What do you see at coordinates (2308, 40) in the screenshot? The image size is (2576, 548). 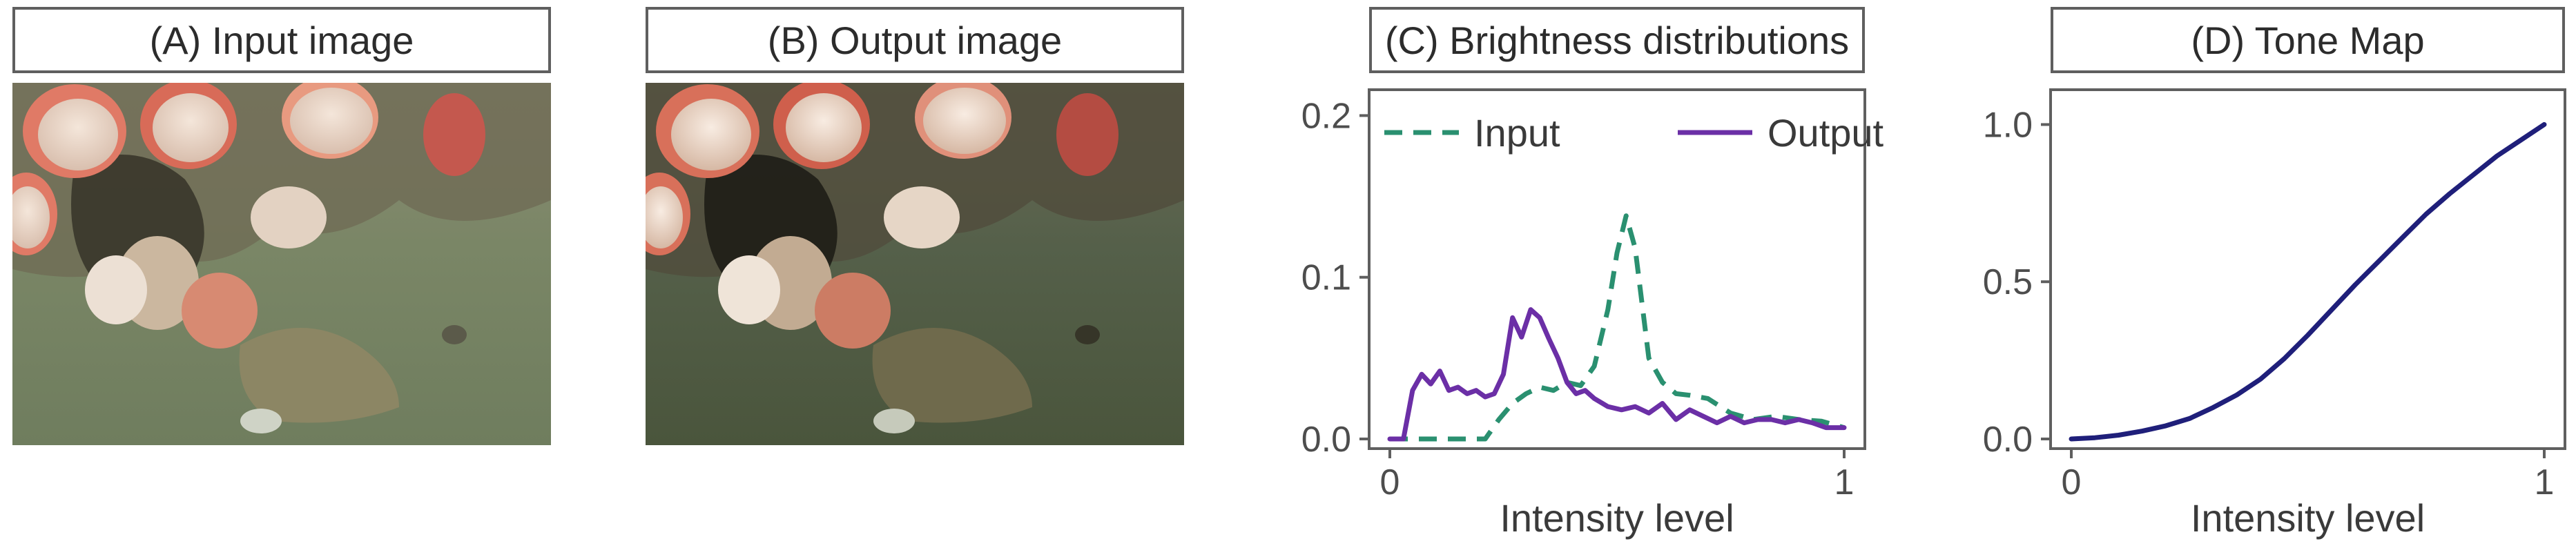 I see `panel-d-title: (D) Tone Map` at bounding box center [2308, 40].